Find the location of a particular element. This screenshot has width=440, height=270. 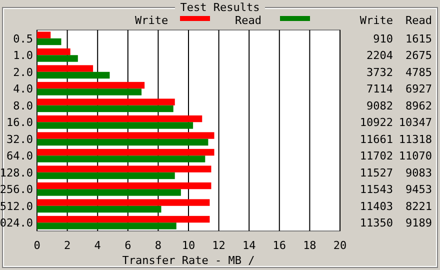

text: 8962 is located at coordinates (419, 105).